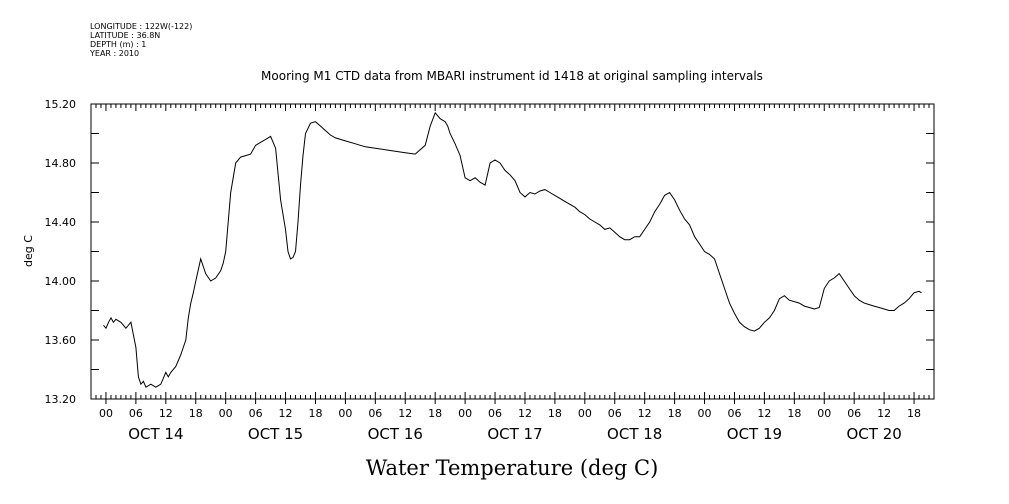 This screenshot has height=504, width=1009. What do you see at coordinates (61, 281) in the screenshot?
I see `y-tick-label: 14.00` at bounding box center [61, 281].